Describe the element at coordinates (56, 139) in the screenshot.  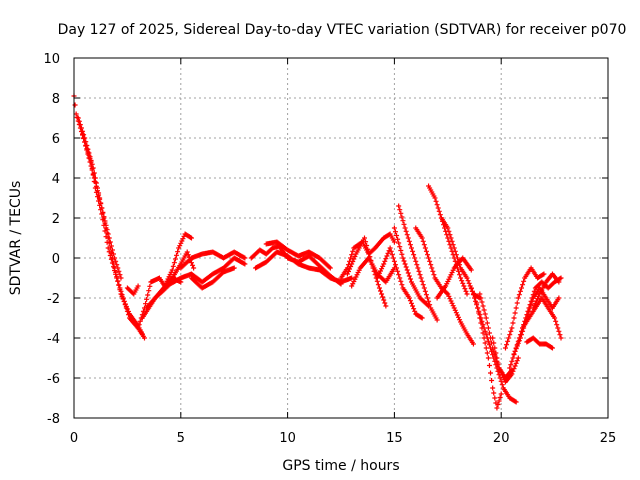
I see `y-tick-label: 6` at that location.